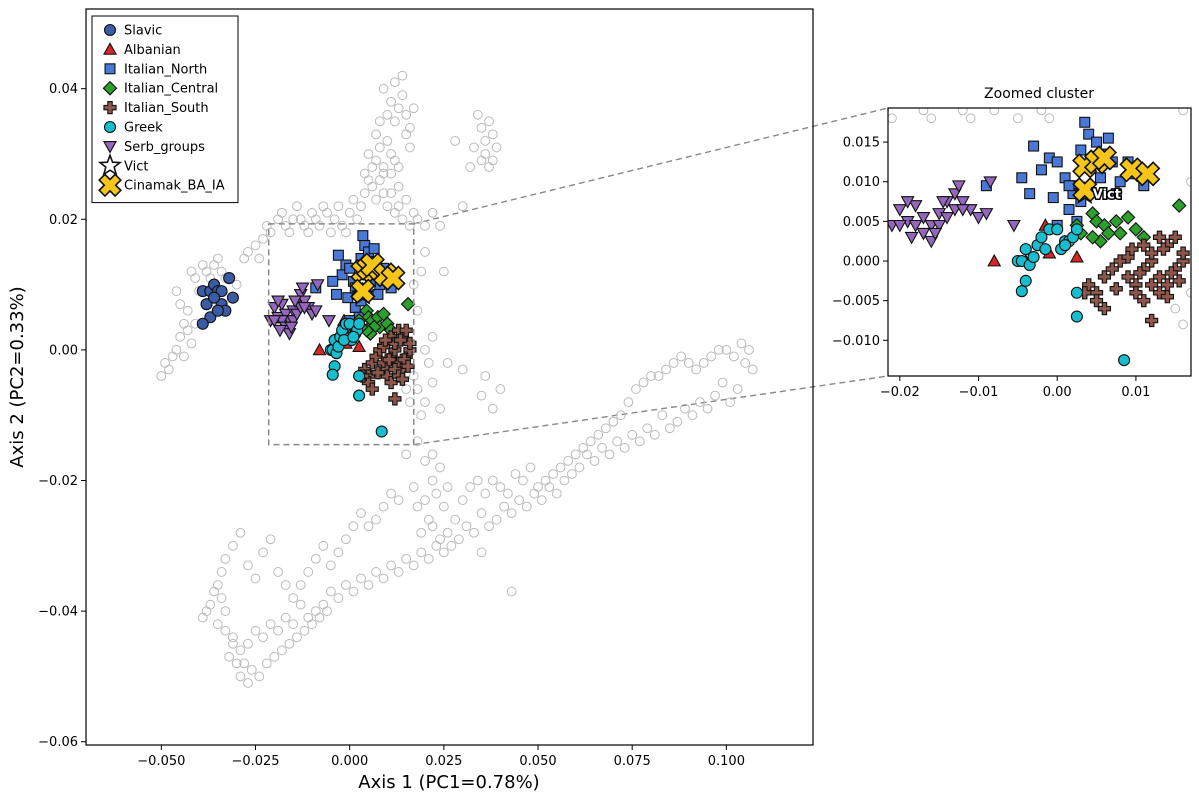  I want to click on inset-x-tick-label: −0.02, so click(900, 392).